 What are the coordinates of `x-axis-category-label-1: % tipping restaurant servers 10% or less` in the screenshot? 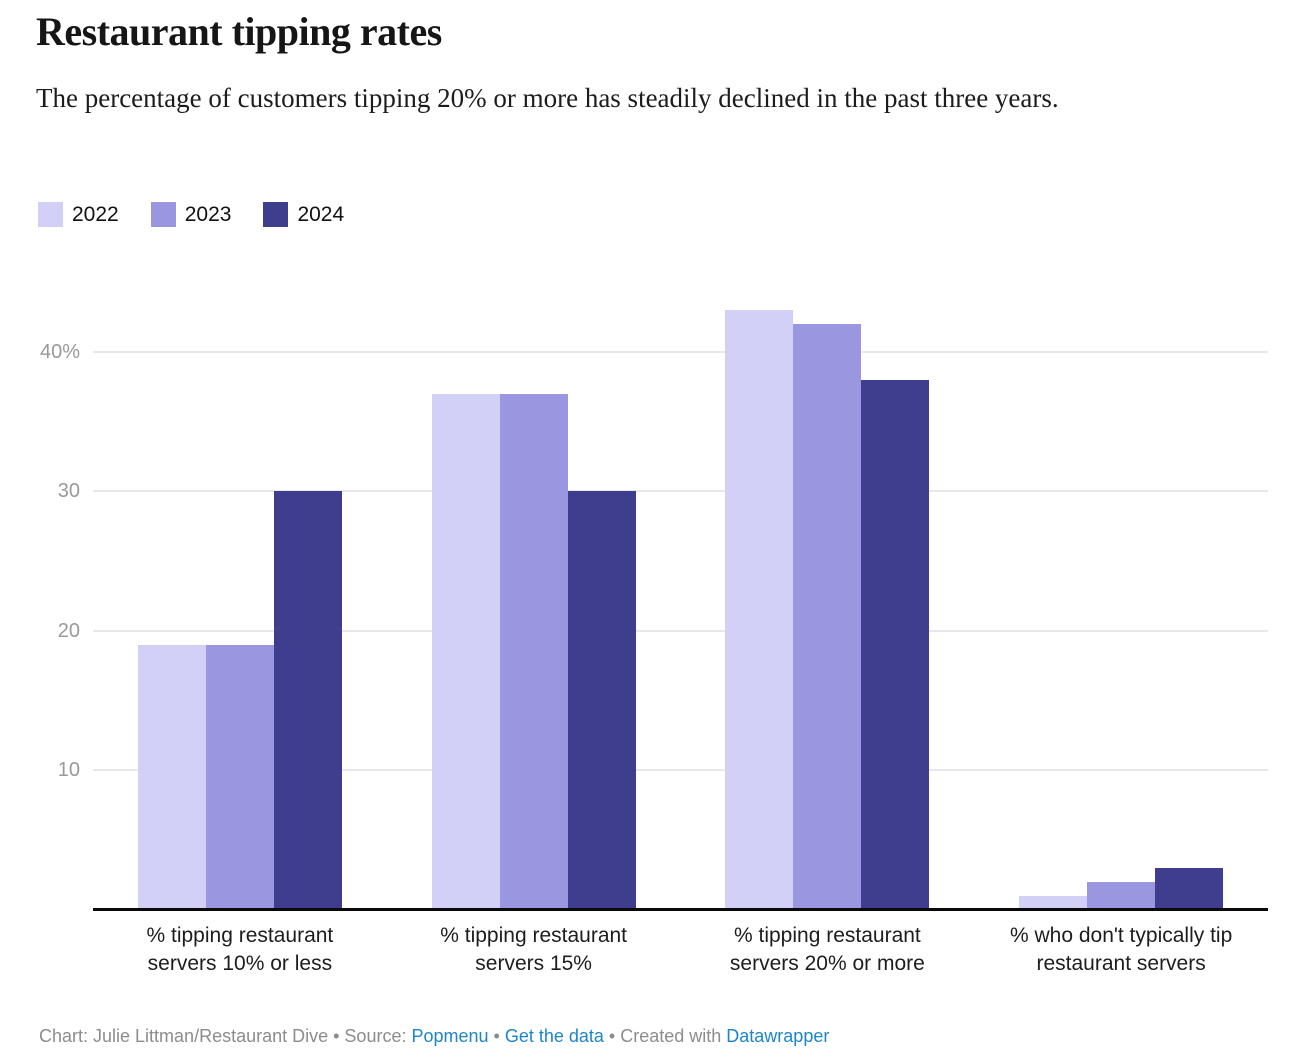 It's located at (240, 949).